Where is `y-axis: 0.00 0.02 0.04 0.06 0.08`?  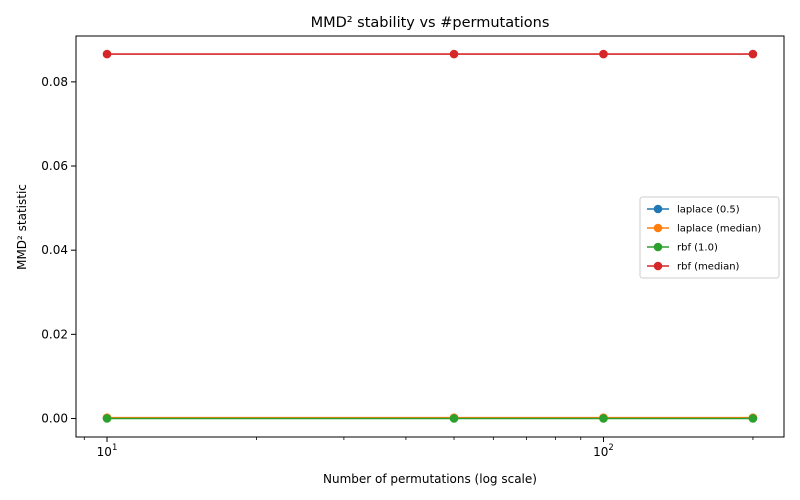
y-axis: 0.00 0.02 0.04 0.06 0.08 is located at coordinates (58, 250).